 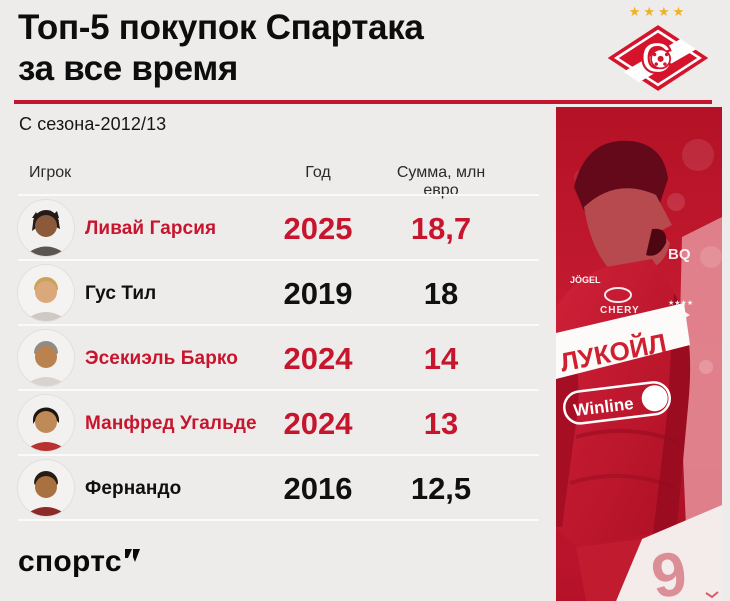 What do you see at coordinates (278, 423) in the screenshot?
I see `table-row: Манфред Угальде 2024 13` at bounding box center [278, 423].